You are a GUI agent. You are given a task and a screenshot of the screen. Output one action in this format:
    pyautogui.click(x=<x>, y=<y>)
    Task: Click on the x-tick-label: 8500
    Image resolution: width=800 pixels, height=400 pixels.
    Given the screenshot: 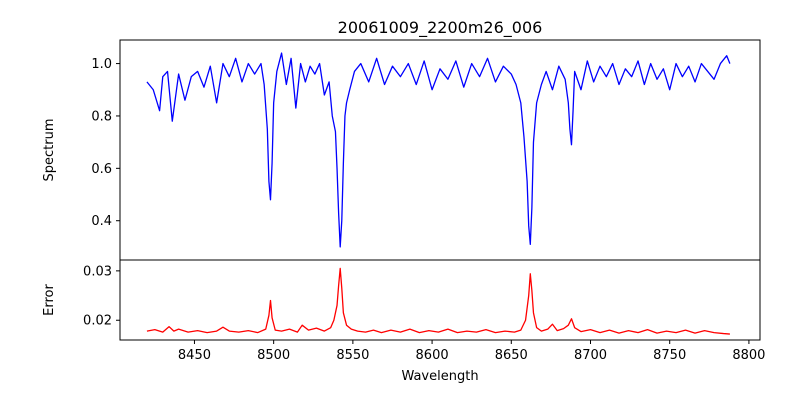 What is the action you would take?
    pyautogui.click(x=273, y=355)
    